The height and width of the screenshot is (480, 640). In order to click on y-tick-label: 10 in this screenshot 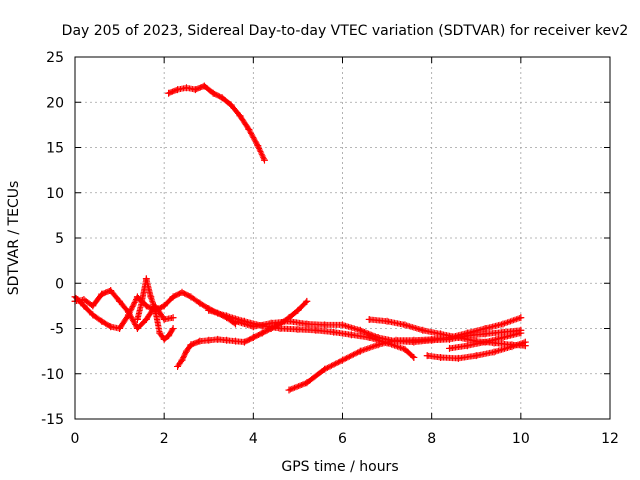, I will do `click(55, 194)`.